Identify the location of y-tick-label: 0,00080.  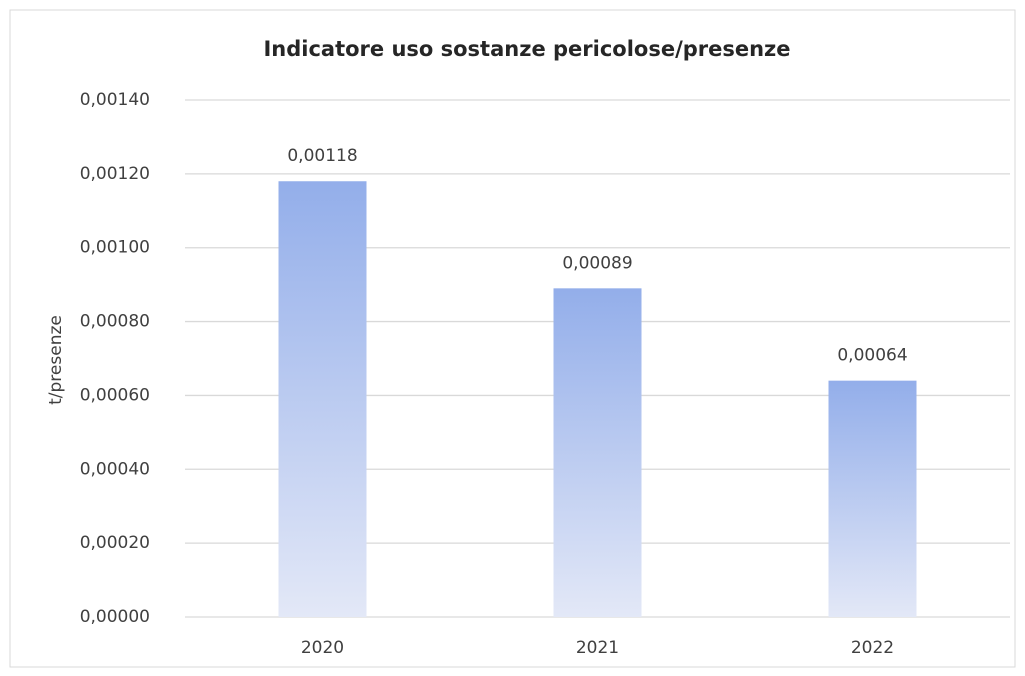
(115, 322).